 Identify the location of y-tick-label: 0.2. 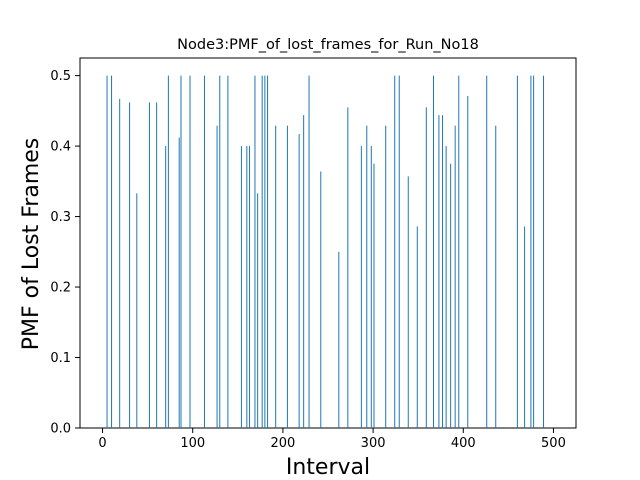
(60, 288).